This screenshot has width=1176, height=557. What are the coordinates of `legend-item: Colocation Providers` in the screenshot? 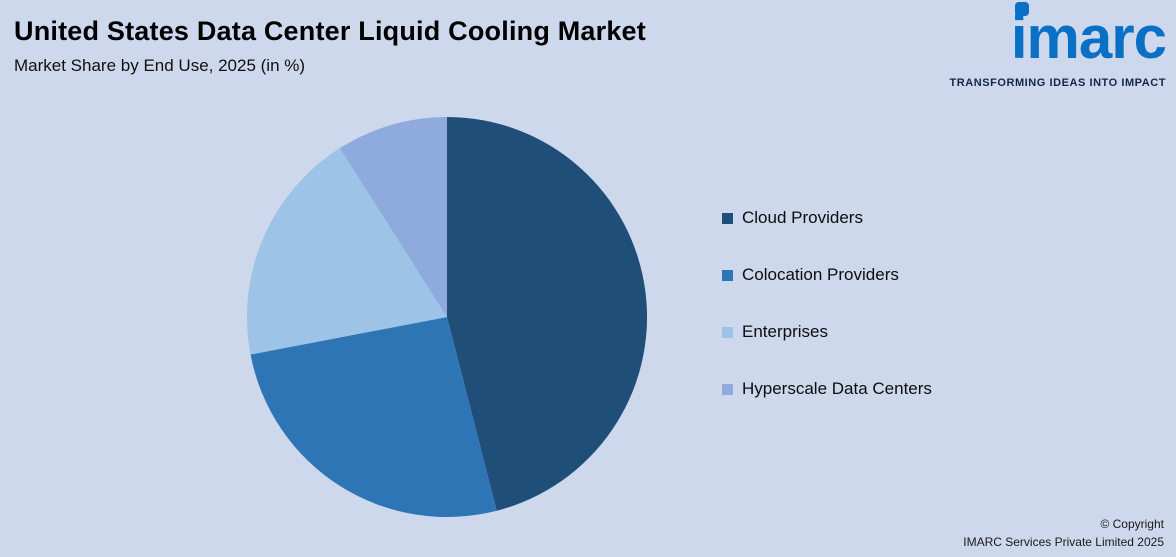 It's located at (827, 275).